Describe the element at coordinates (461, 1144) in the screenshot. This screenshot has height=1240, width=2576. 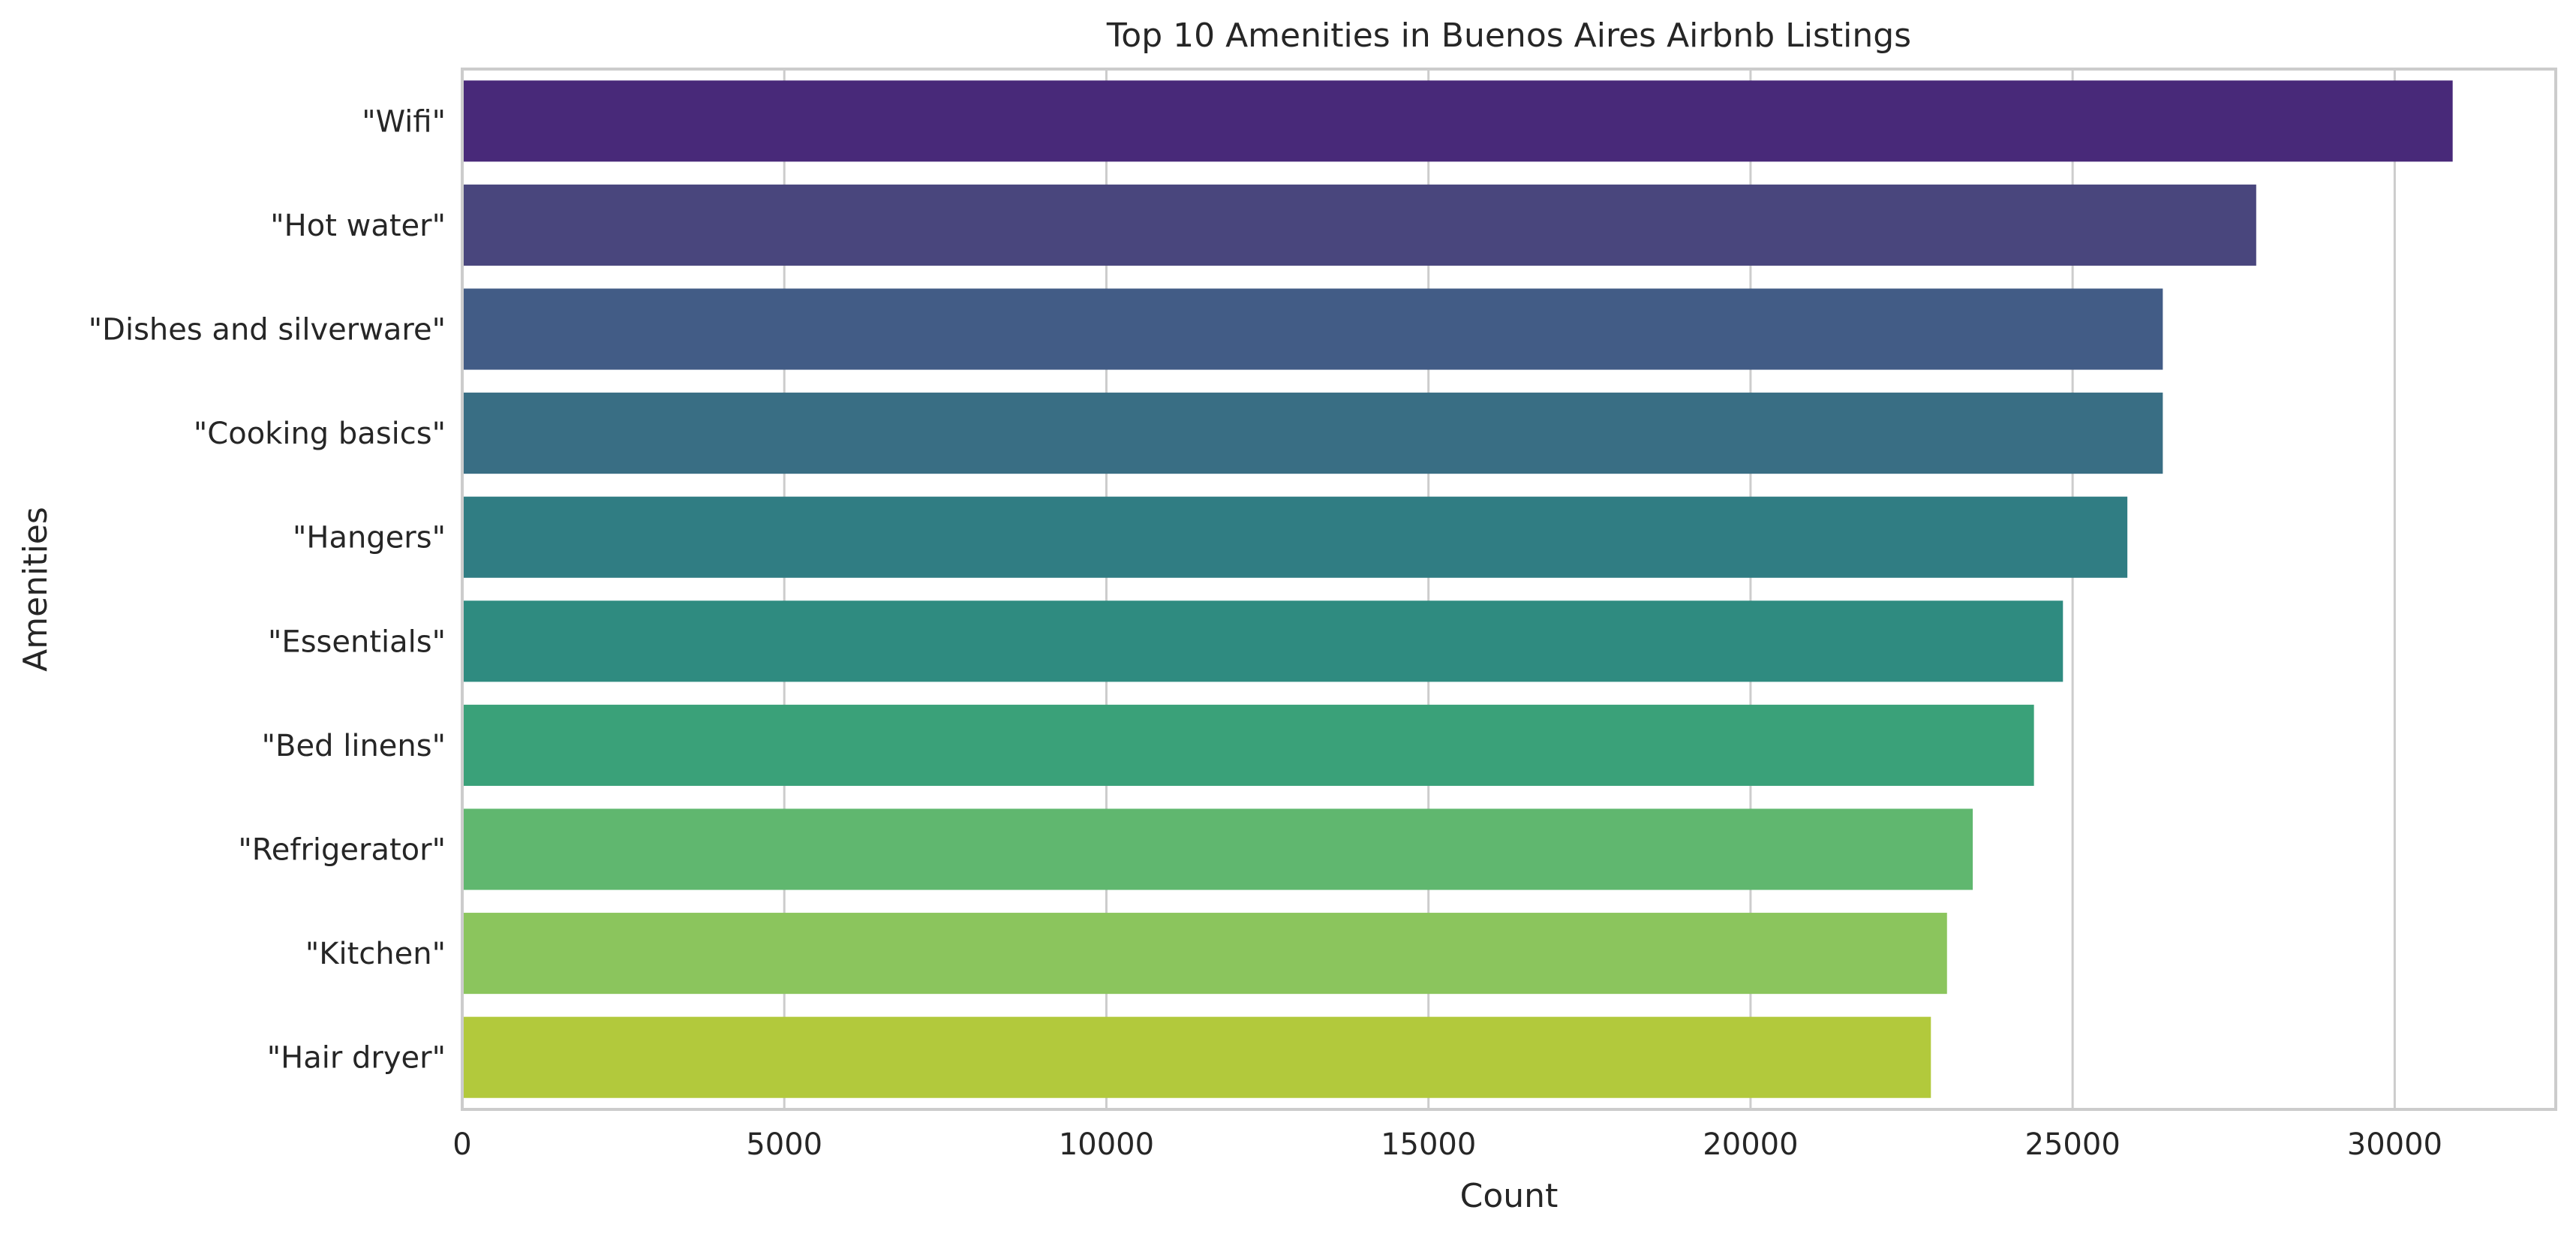
I see `x-tick-label: 0` at that location.